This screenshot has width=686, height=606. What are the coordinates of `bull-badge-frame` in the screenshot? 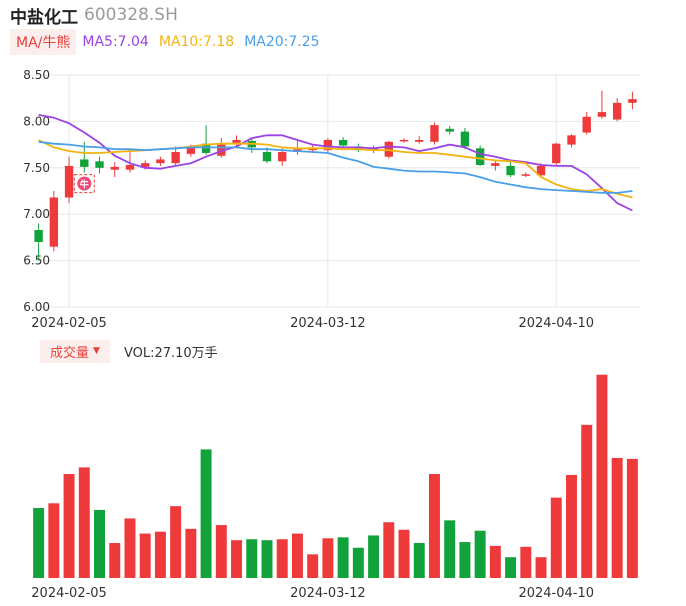 It's located at (84, 184).